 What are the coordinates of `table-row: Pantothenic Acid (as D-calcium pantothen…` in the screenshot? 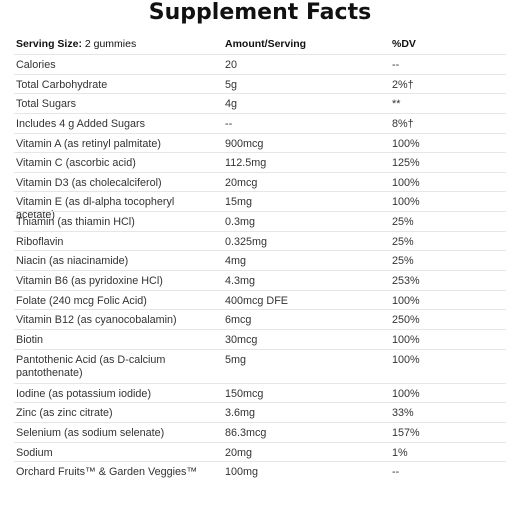 It's located at (260, 365).